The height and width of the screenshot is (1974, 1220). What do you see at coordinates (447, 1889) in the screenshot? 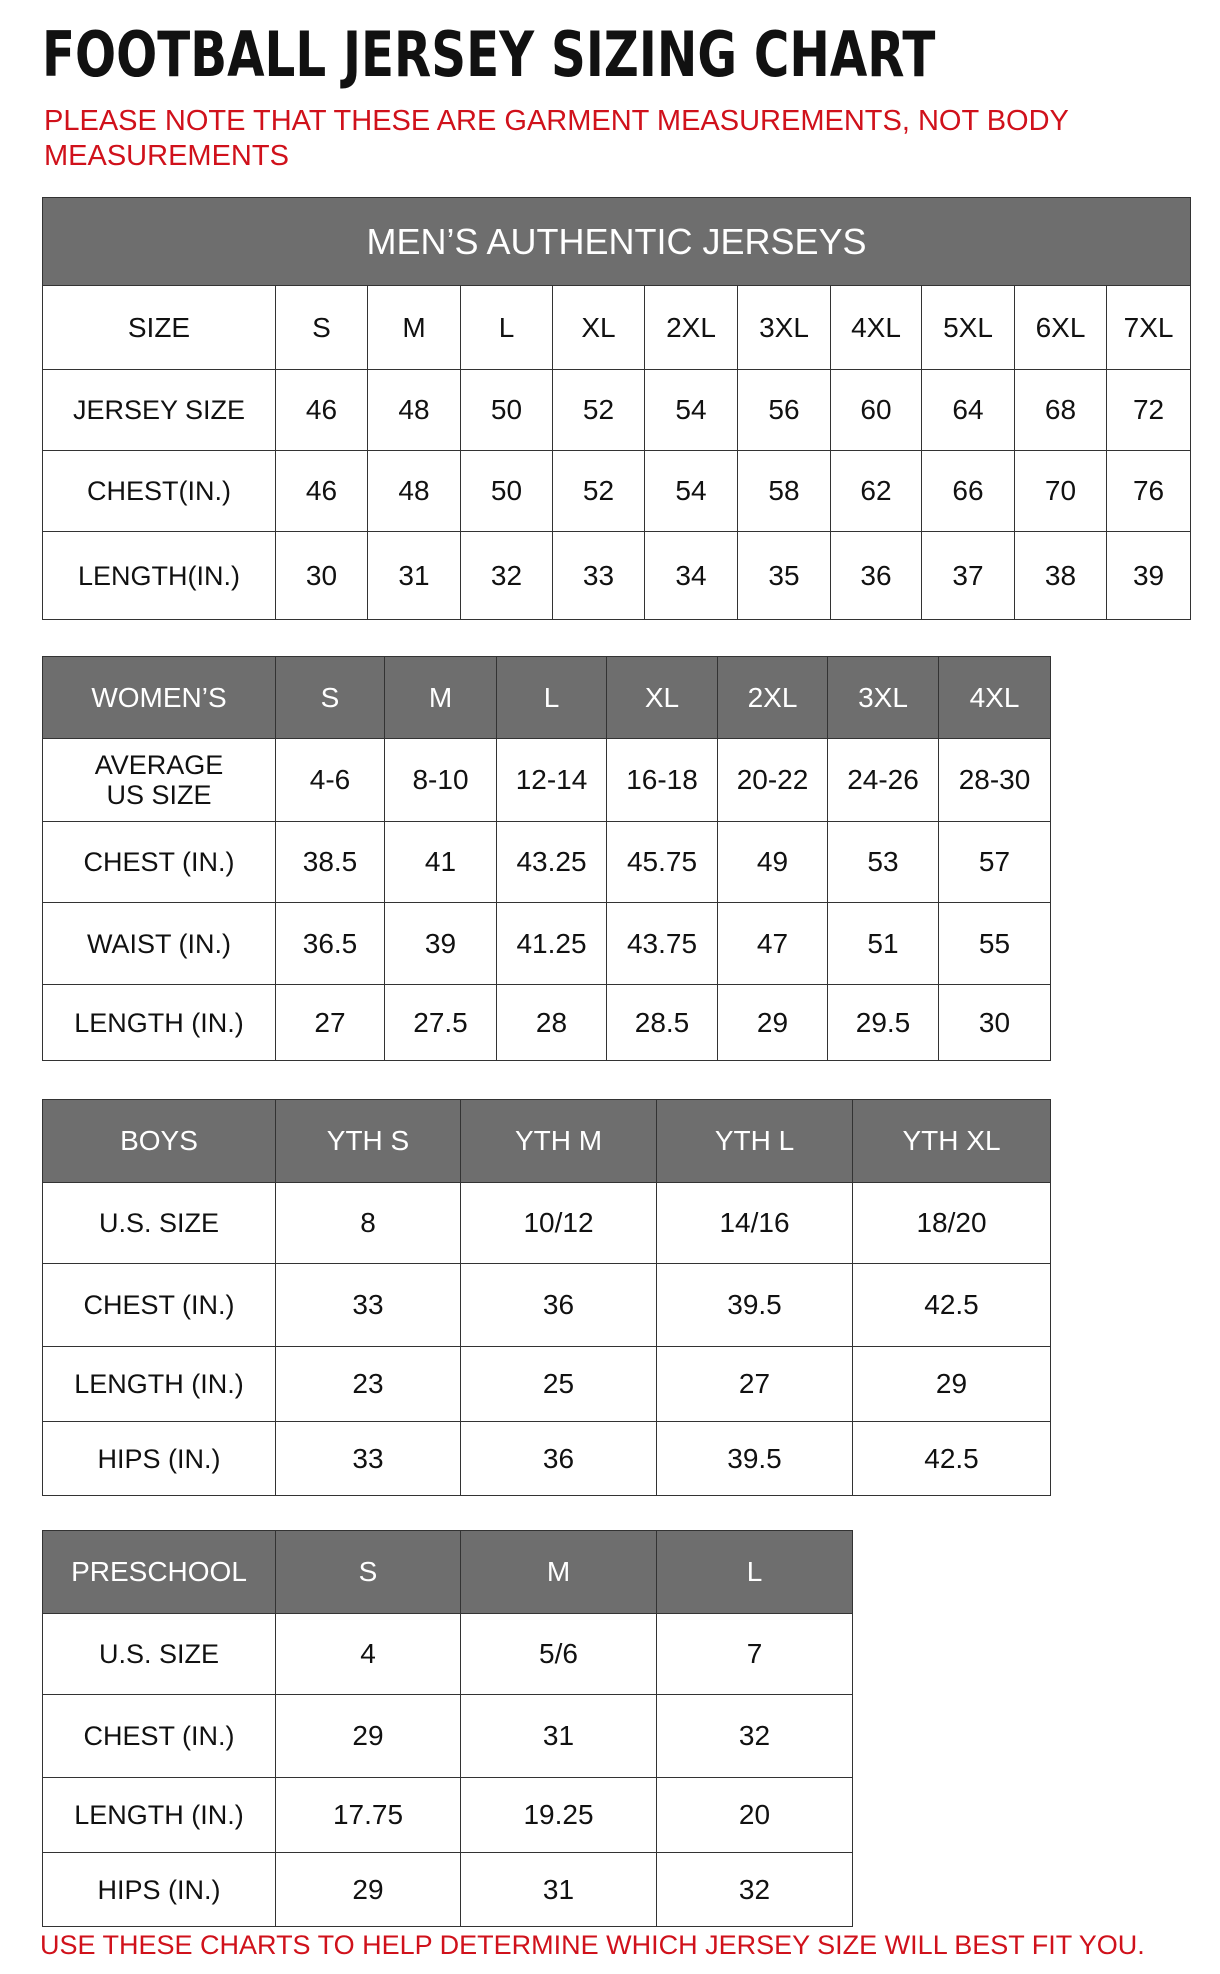
I see `table-row: HIPS (IN.) 29 31 32` at bounding box center [447, 1889].